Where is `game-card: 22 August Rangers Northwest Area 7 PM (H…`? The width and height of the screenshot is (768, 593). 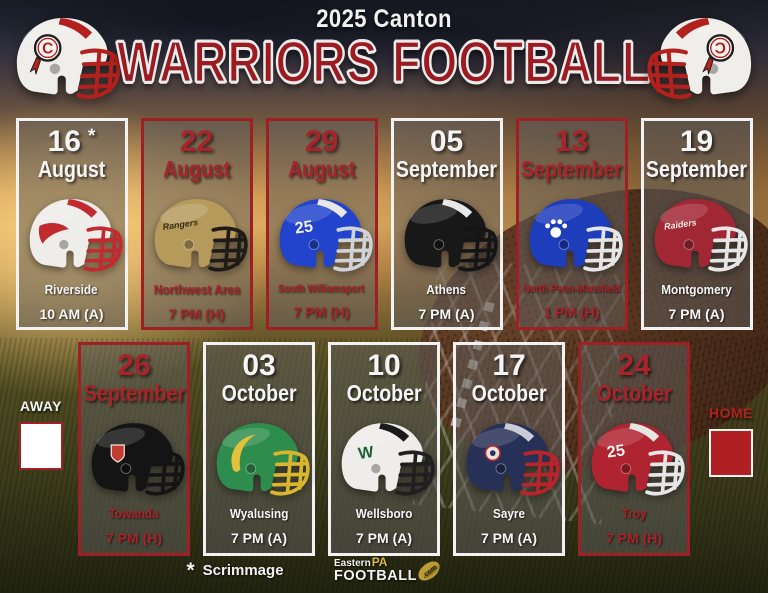 game-card: 22 August Rangers Northwest Area 7 PM (H… is located at coordinates (196, 224).